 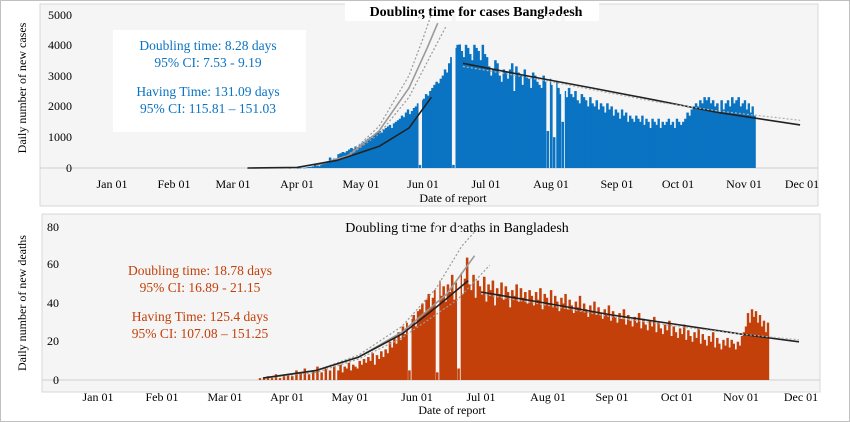 I want to click on cases-low-day-gap, so click(x=554, y=91).